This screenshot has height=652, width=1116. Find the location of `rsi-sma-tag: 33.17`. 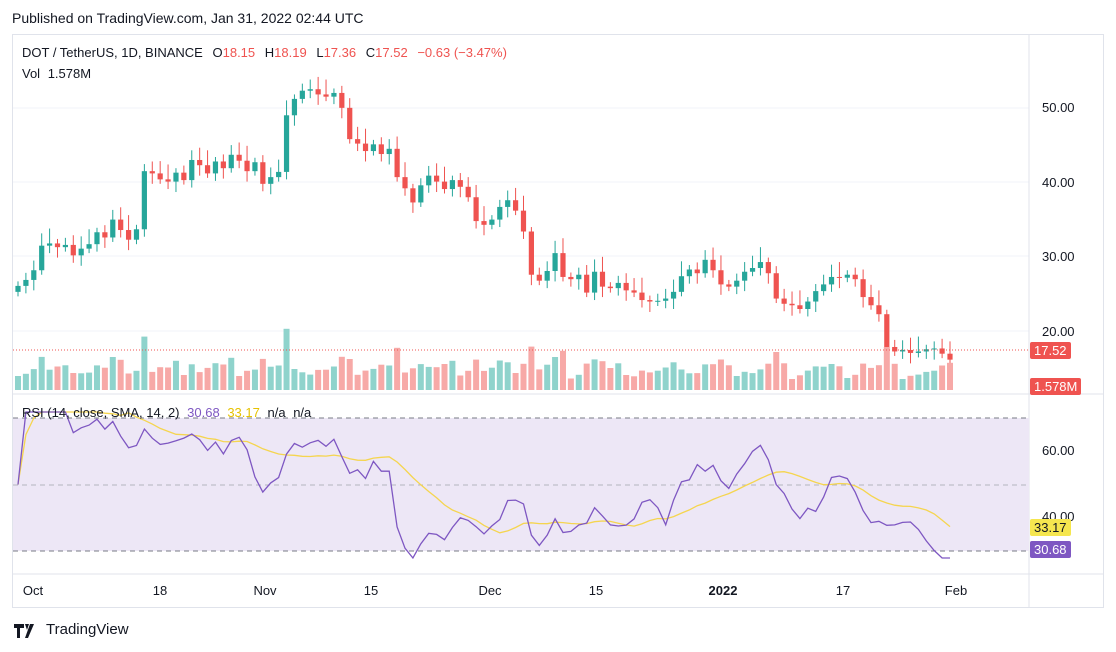

rsi-sma-tag: 33.17 is located at coordinates (1050, 527).